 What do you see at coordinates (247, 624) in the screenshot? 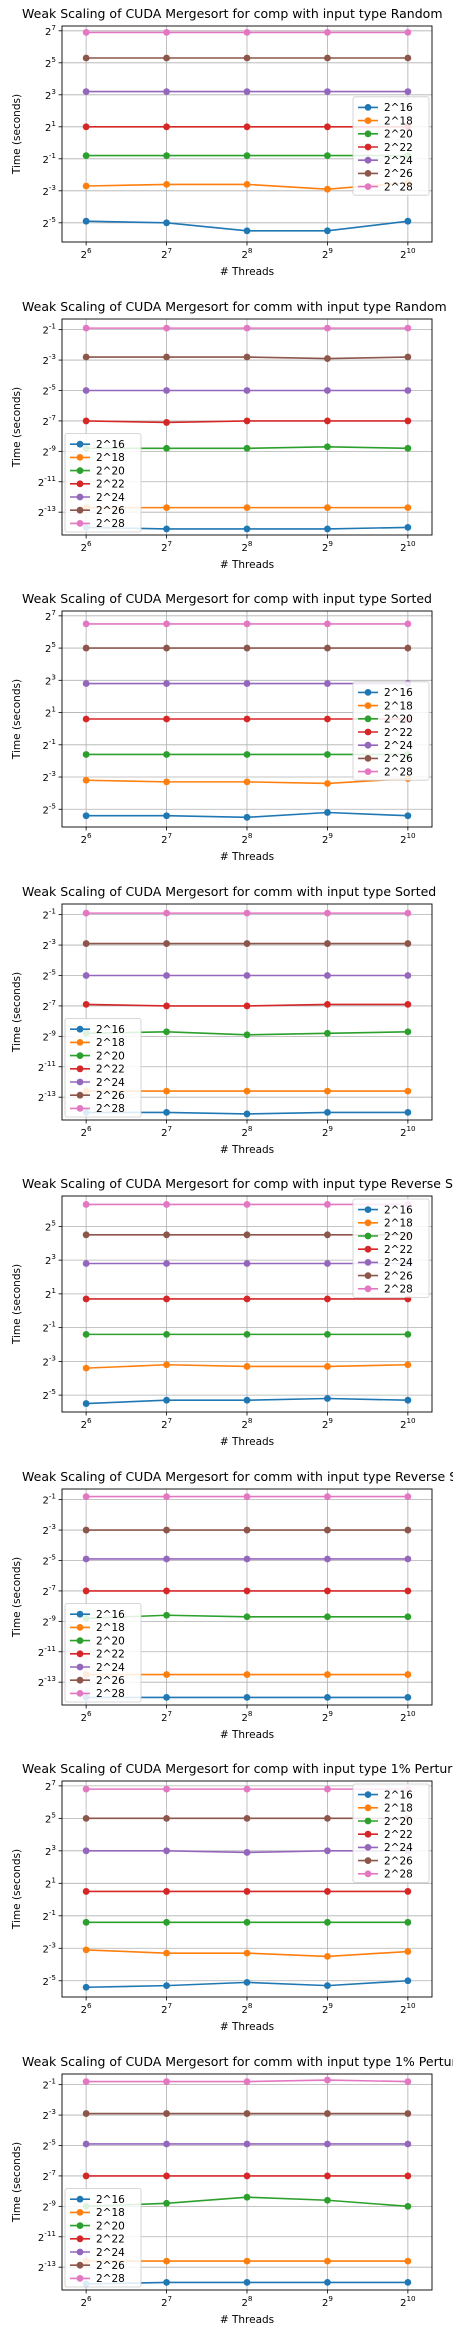
I see `series-2^28` at bounding box center [247, 624].